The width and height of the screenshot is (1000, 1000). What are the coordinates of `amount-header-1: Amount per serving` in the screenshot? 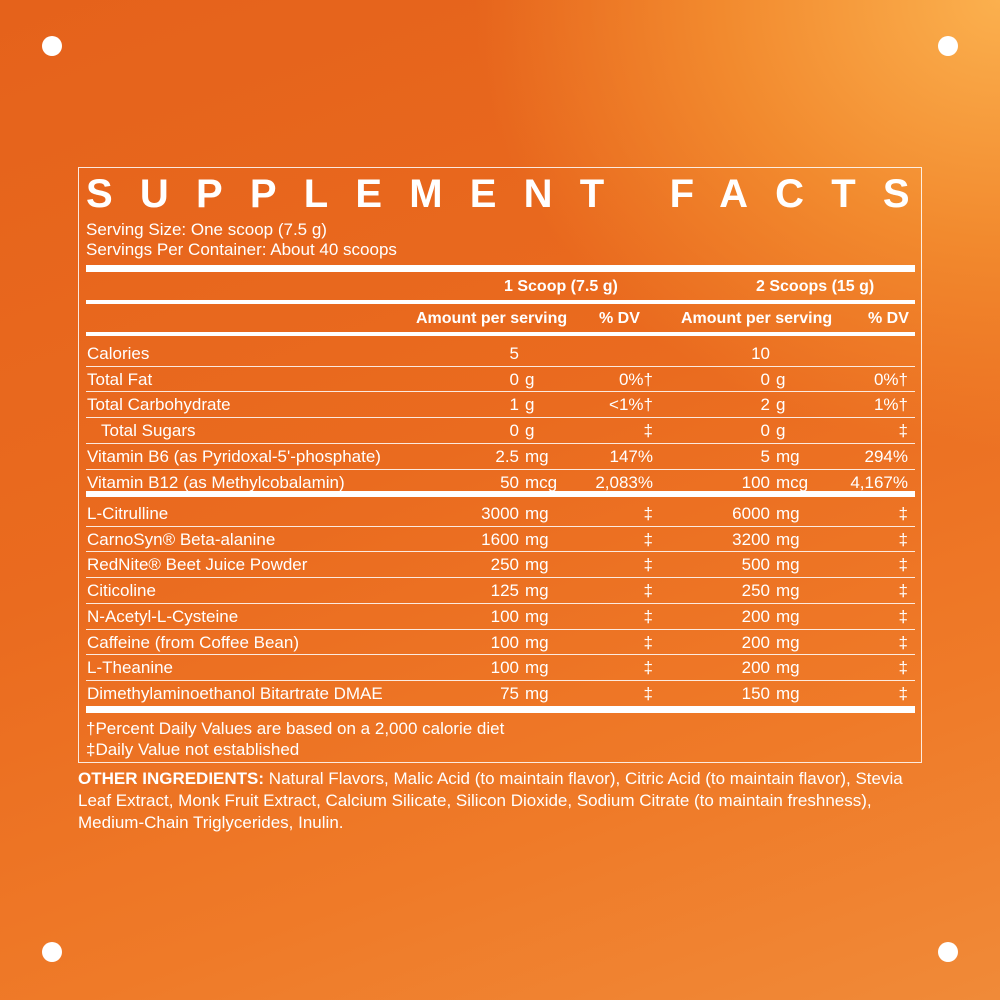 It's located at (492, 318).